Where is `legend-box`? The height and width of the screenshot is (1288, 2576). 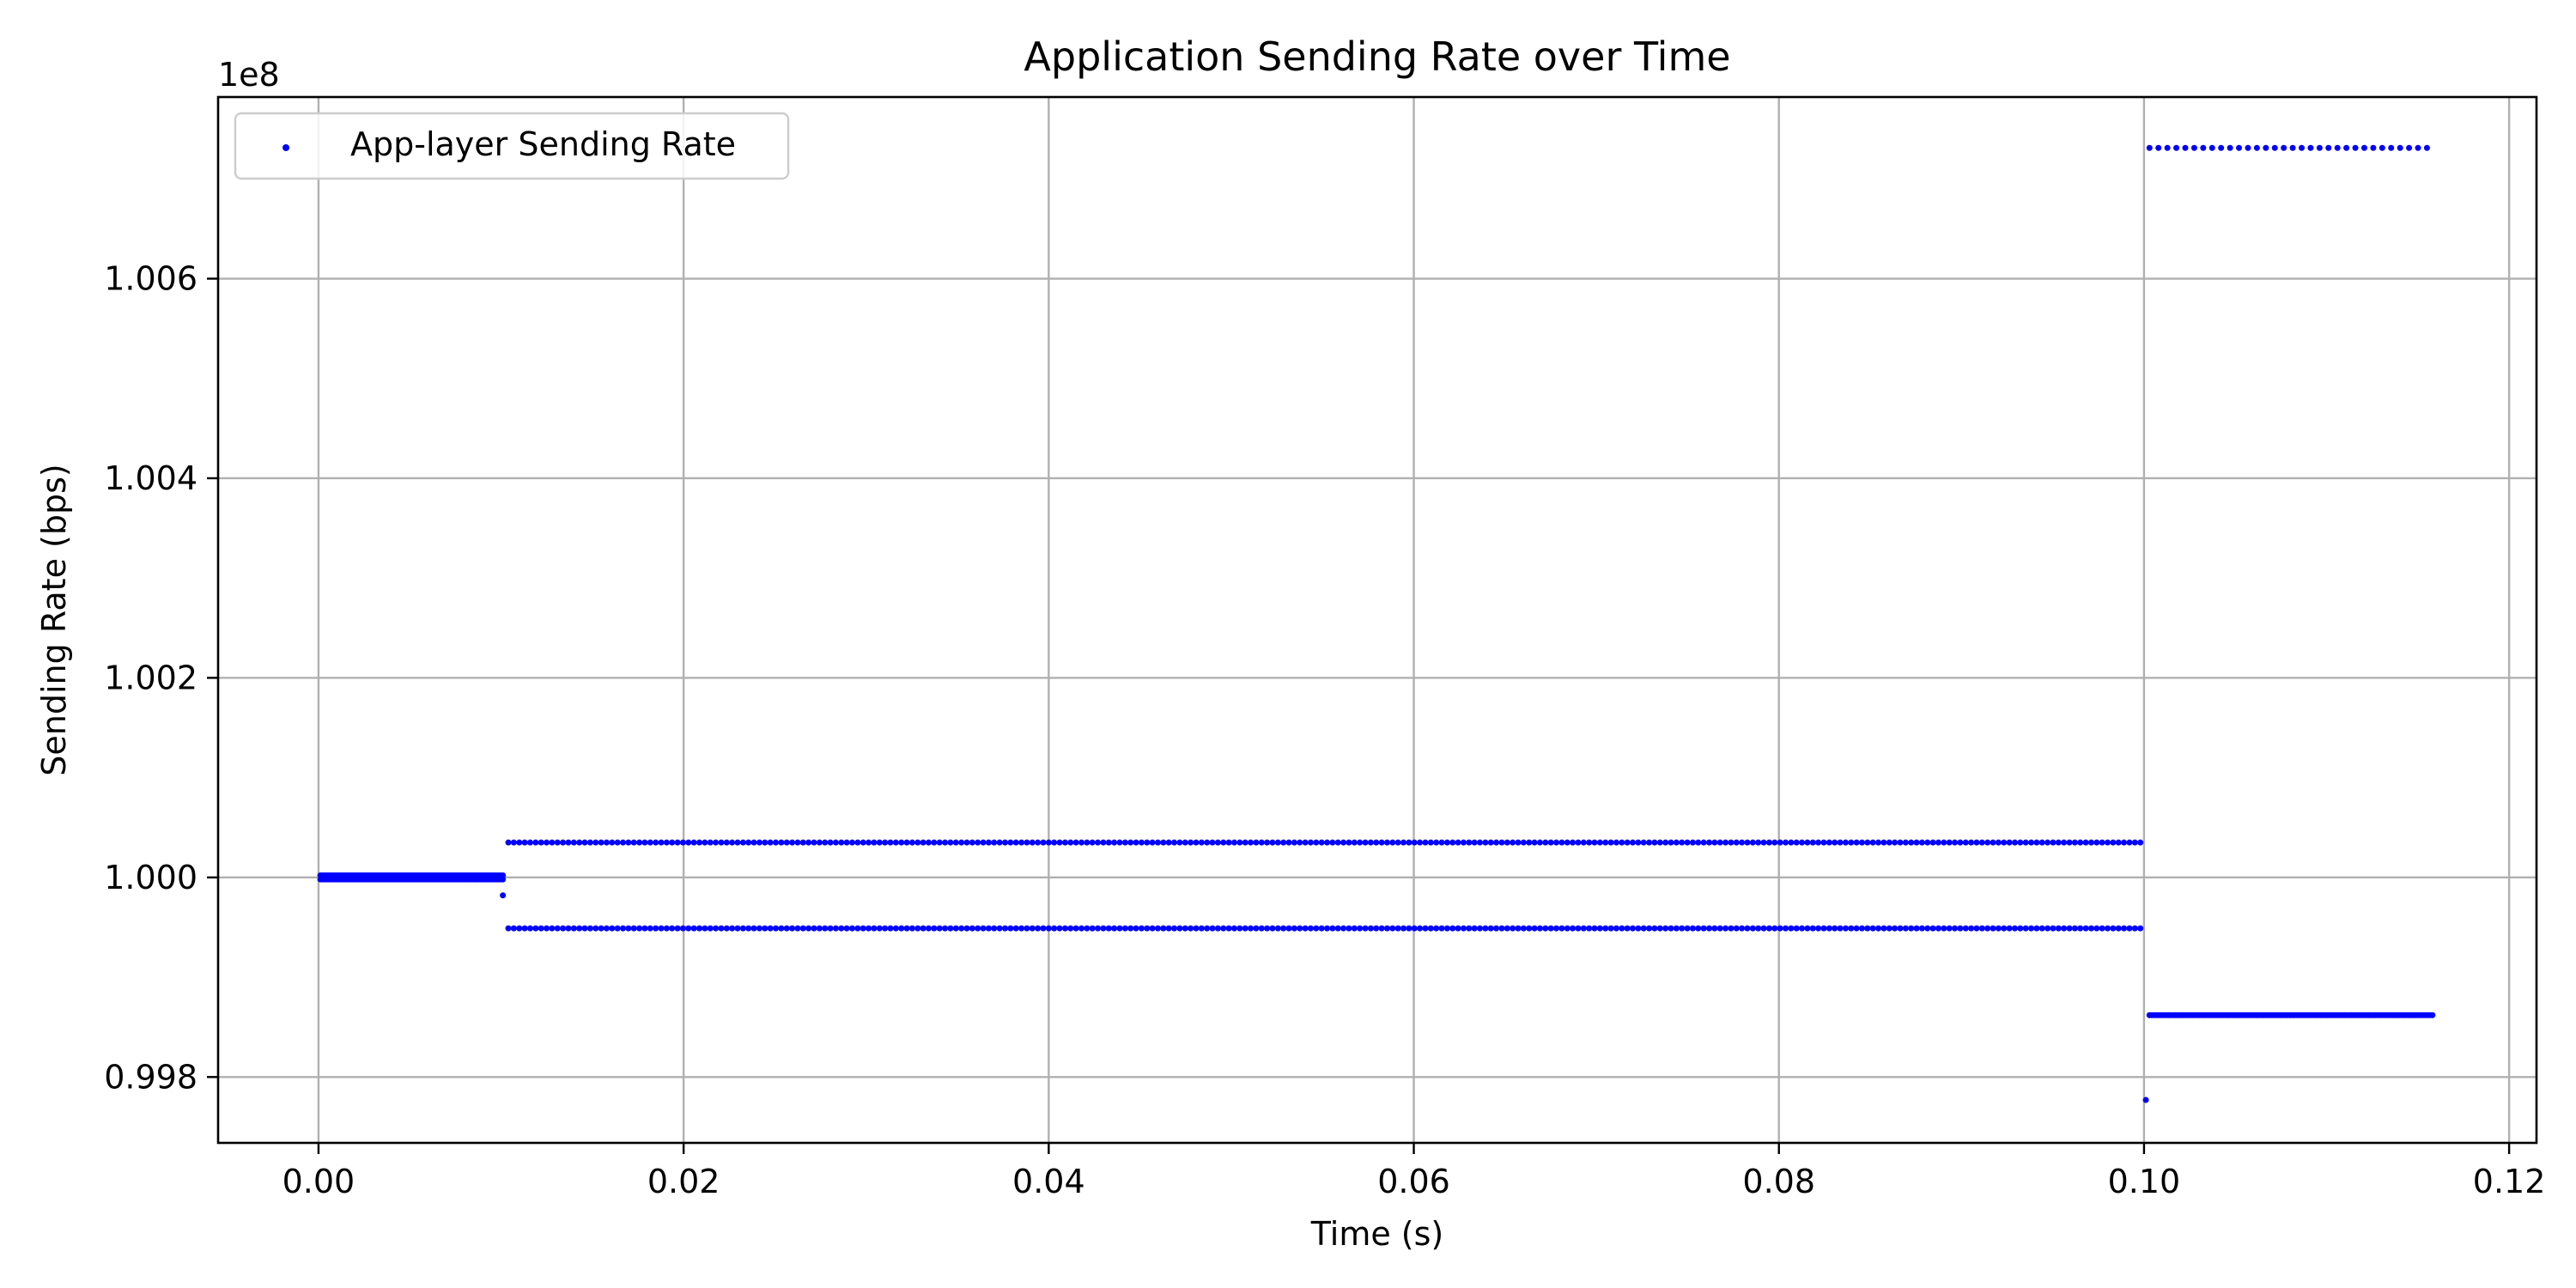 legend-box is located at coordinates (512, 146).